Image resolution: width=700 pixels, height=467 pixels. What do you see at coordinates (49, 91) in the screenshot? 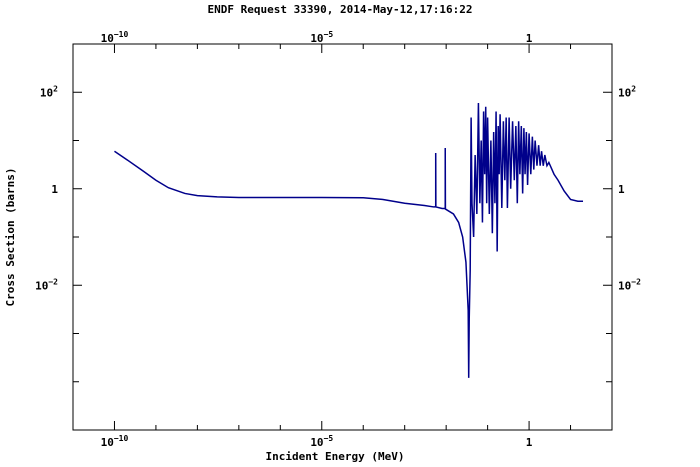
I see `y-tick-label-left: 10²` at bounding box center [49, 91].